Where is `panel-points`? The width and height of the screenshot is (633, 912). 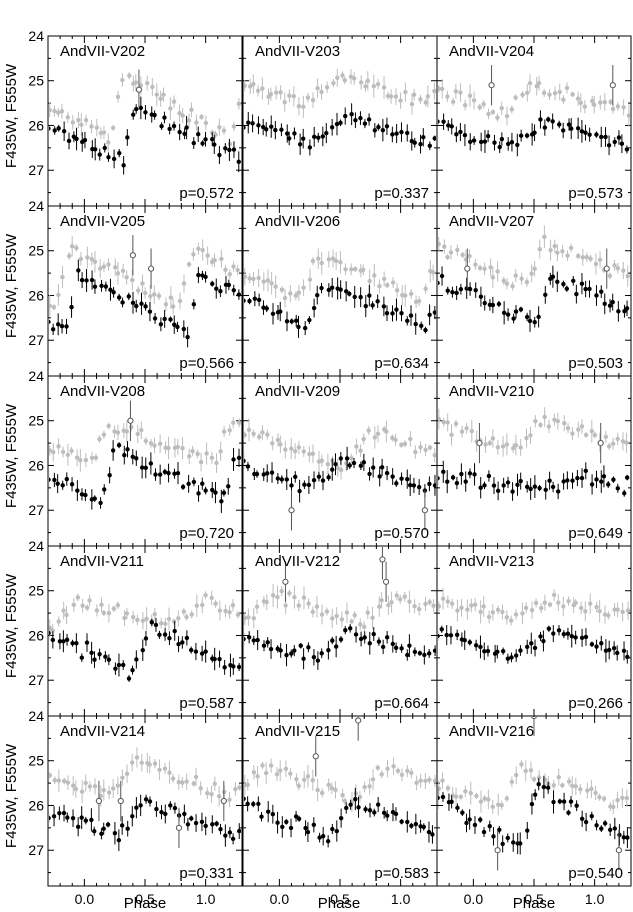 panel-points is located at coordinates (534, 625).